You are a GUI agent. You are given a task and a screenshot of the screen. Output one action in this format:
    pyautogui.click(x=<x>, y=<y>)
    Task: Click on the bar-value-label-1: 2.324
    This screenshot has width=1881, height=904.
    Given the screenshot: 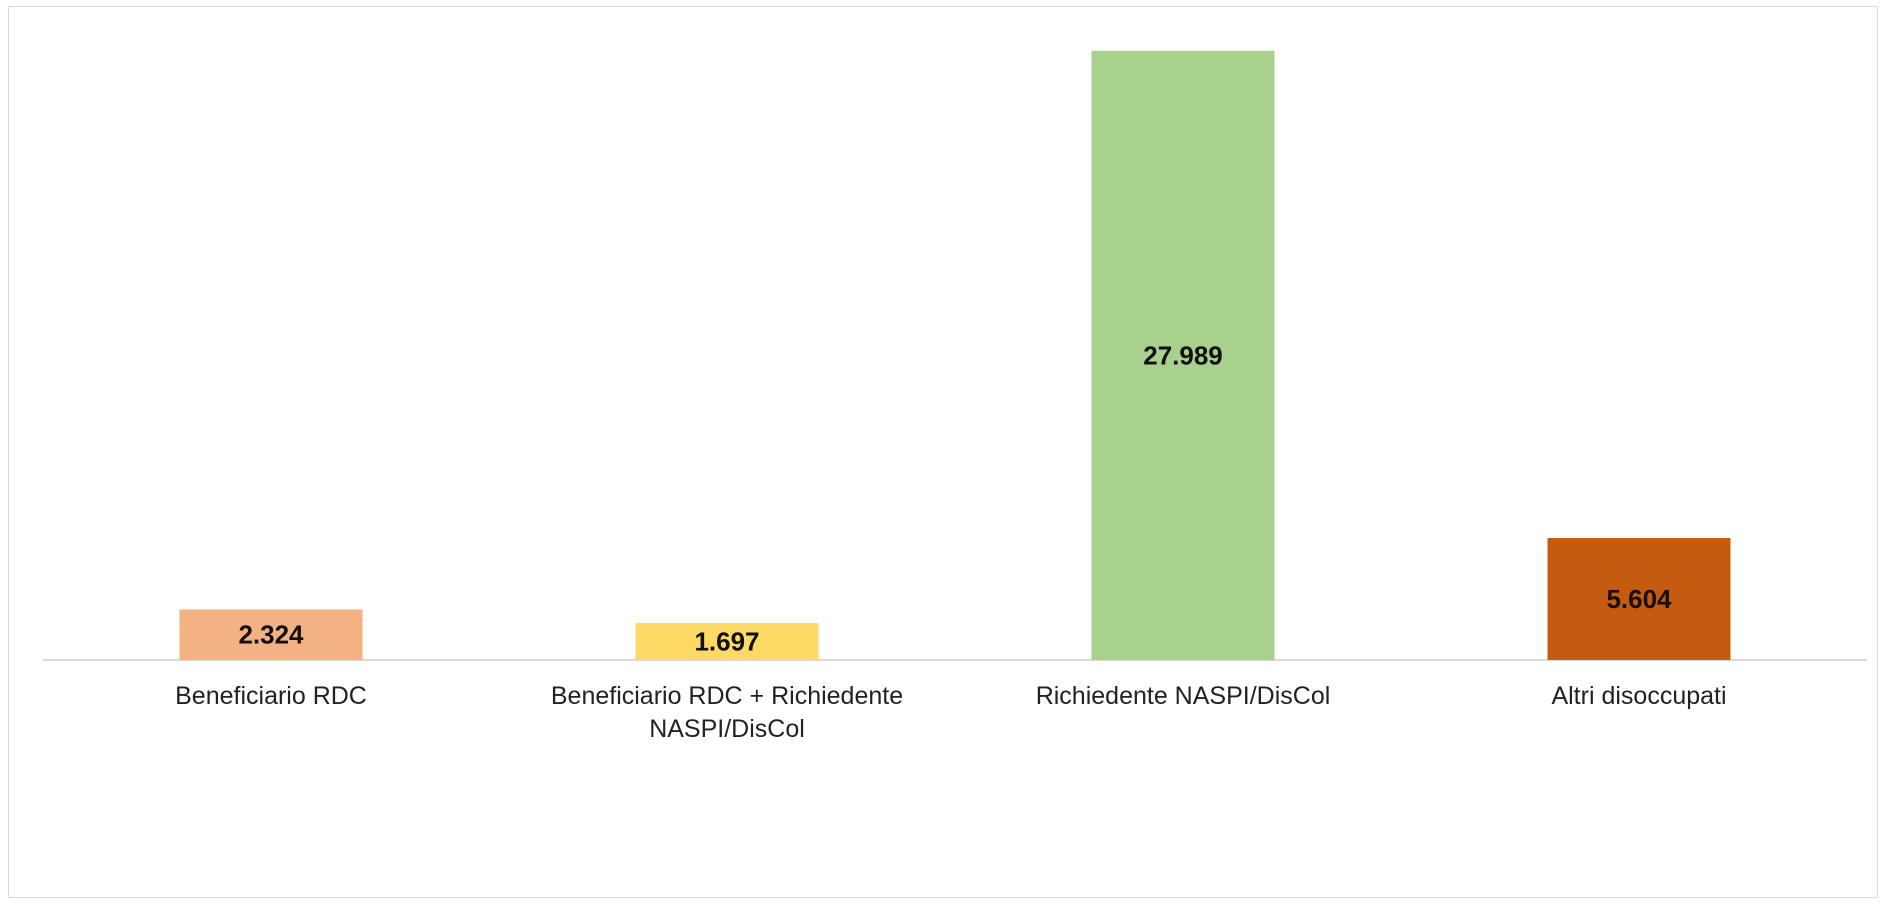 What is the action you would take?
    pyautogui.click(x=271, y=635)
    